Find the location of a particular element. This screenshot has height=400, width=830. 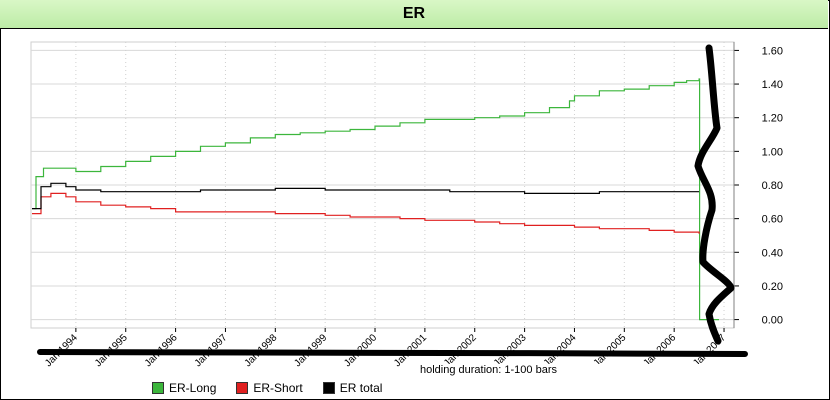

y-tick-label: 1.60 is located at coordinates (772, 51).